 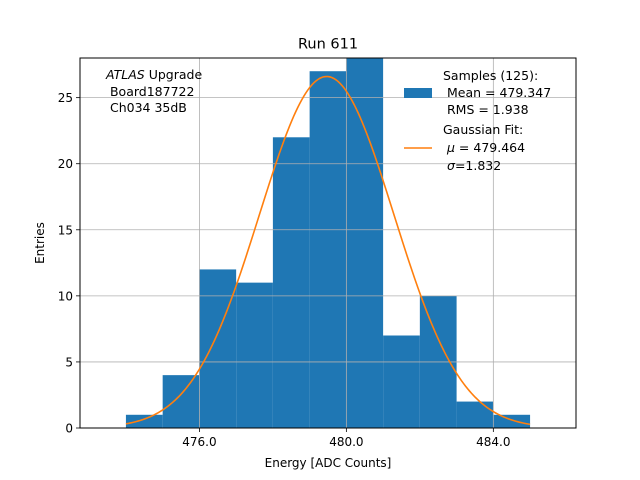 What do you see at coordinates (65, 98) in the screenshot?
I see `y-tick-label: 25` at bounding box center [65, 98].